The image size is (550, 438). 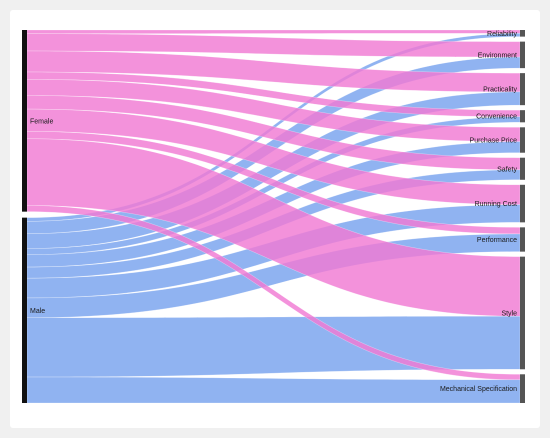 What do you see at coordinates (273, 31) in the screenshot?
I see `link-female-reliability` at bounding box center [273, 31].